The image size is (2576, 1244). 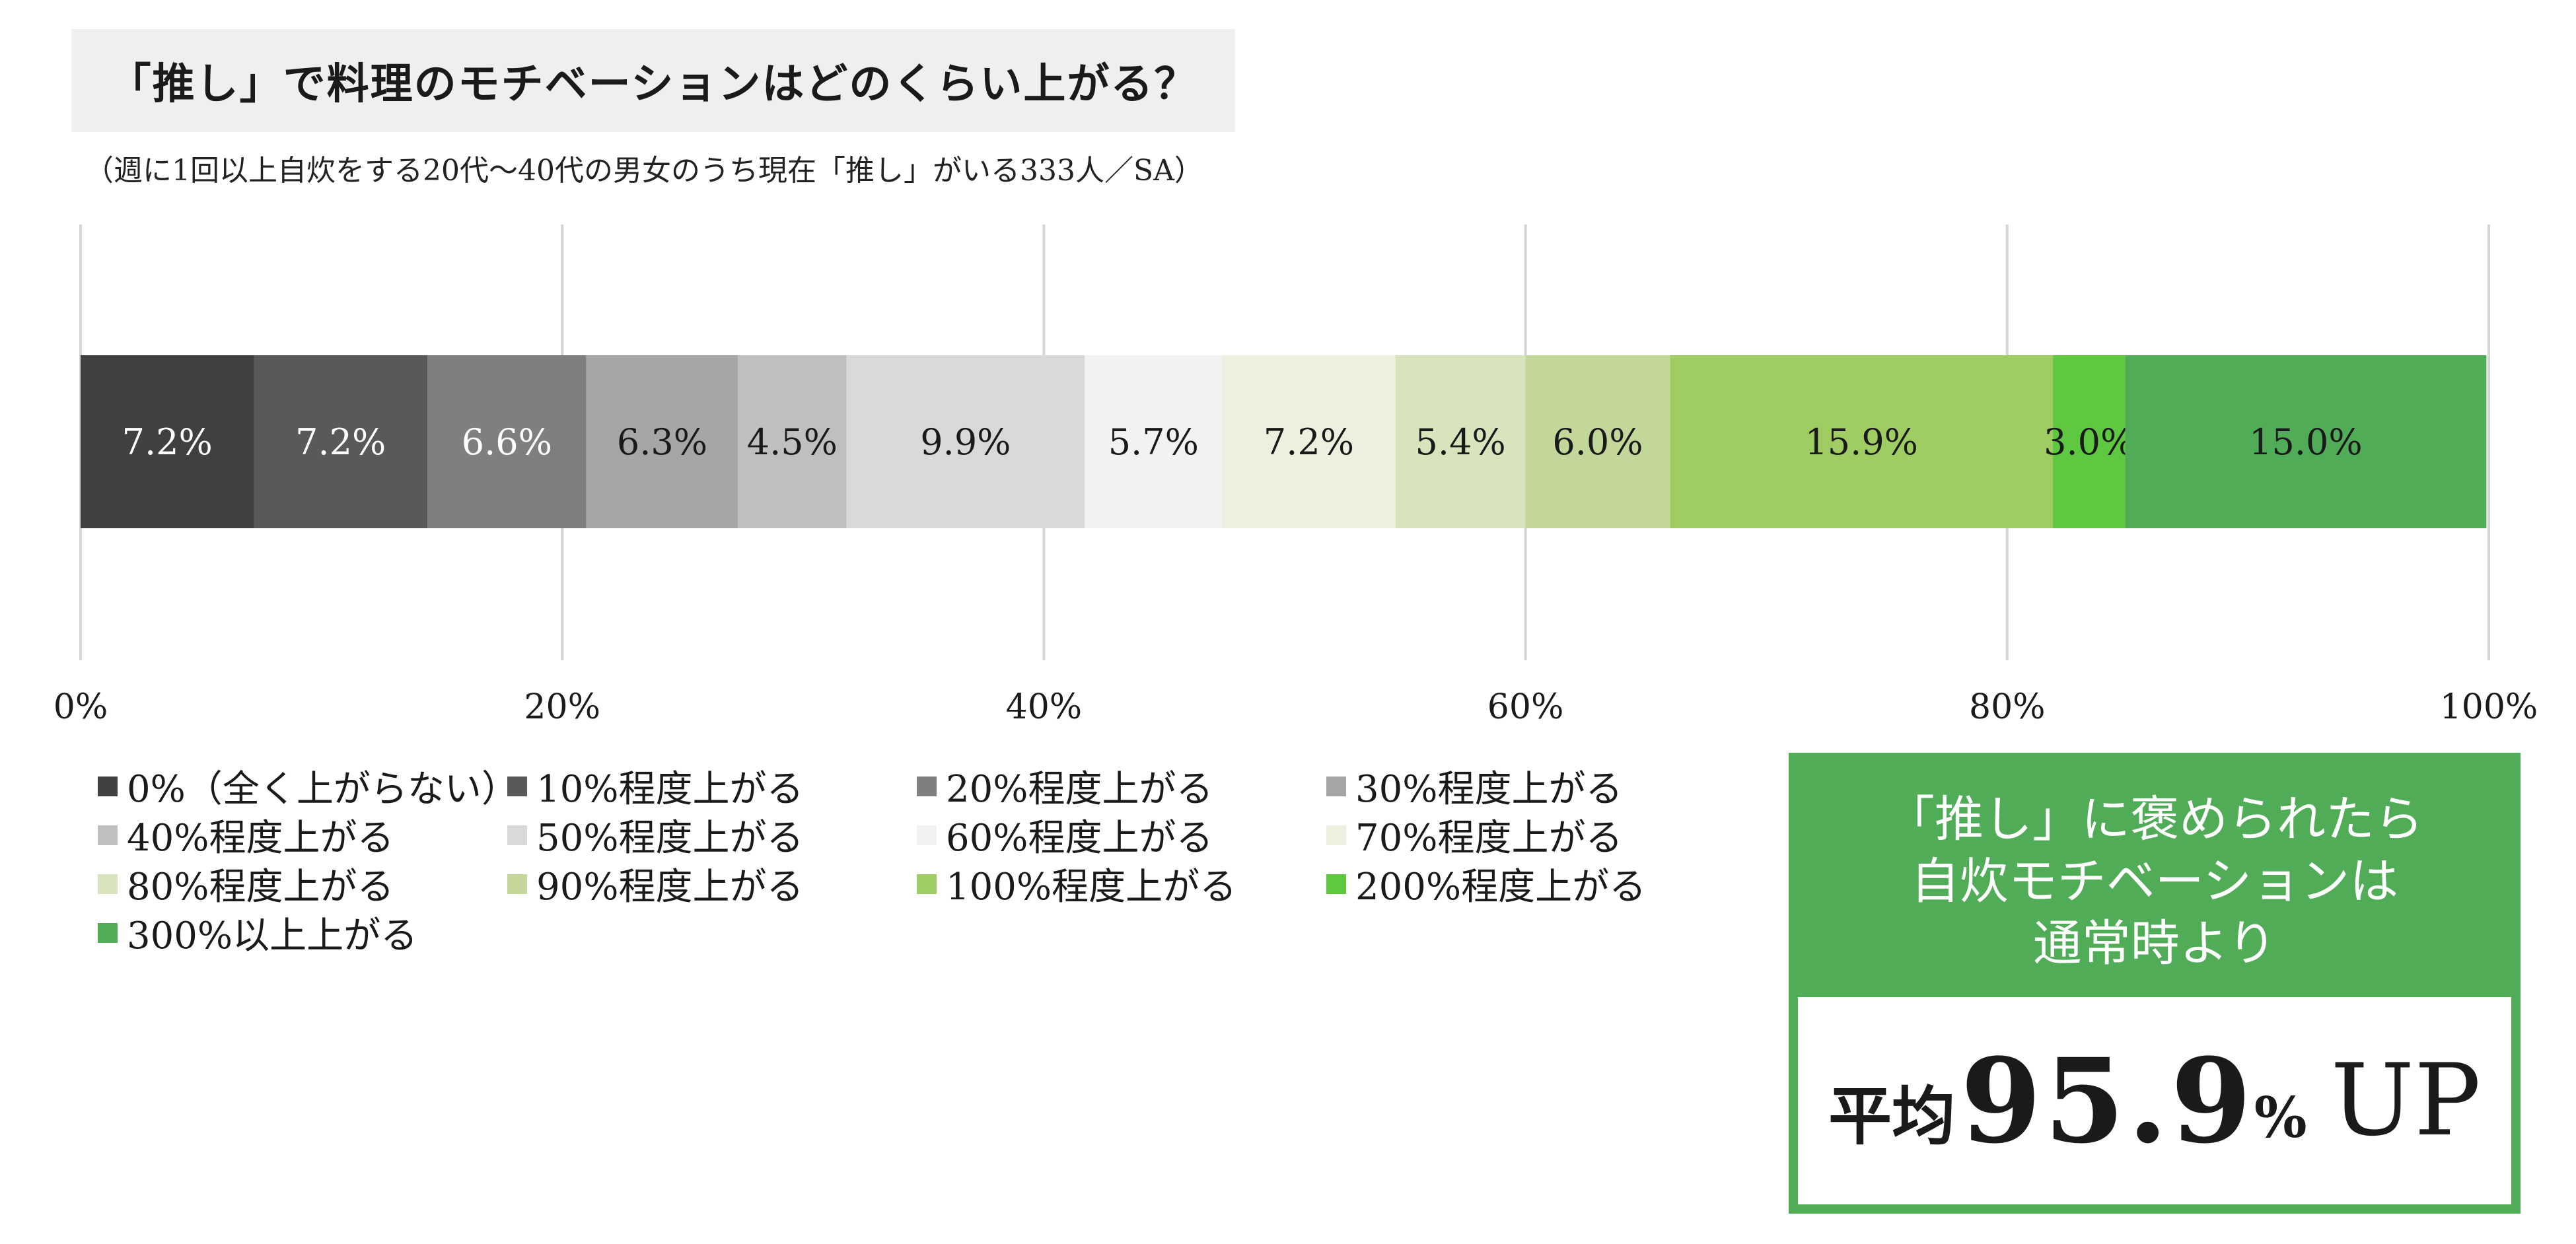 I want to click on title-box: 「推し」で料理のモチベーションはどのくらい上がる？, so click(x=653, y=80).